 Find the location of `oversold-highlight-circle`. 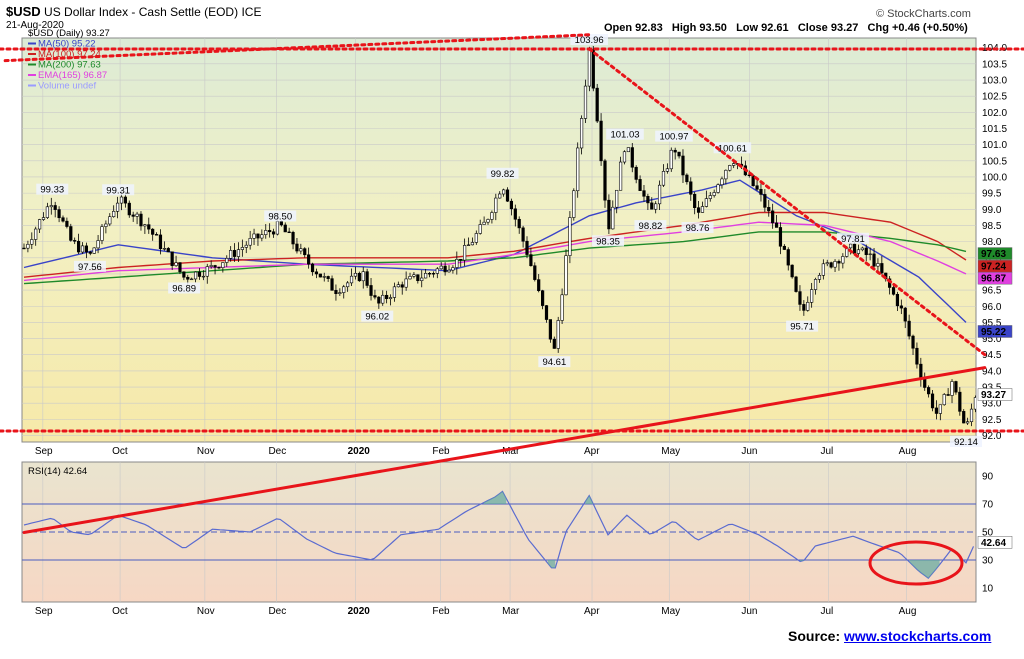

oversold-highlight-circle is located at coordinates (916, 563).